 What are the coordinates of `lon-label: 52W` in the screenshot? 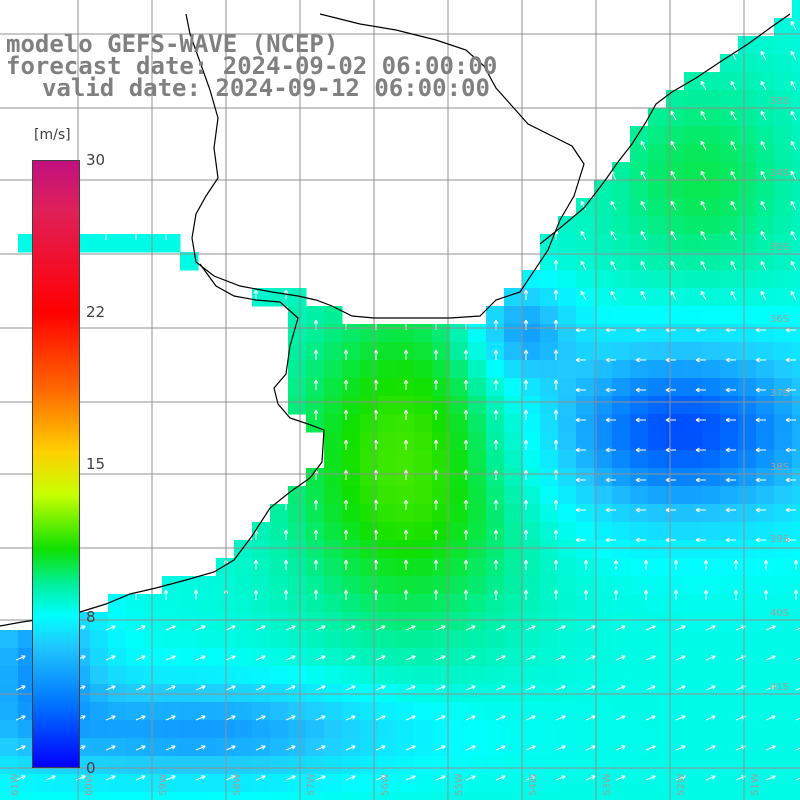 It's located at (681, 784).